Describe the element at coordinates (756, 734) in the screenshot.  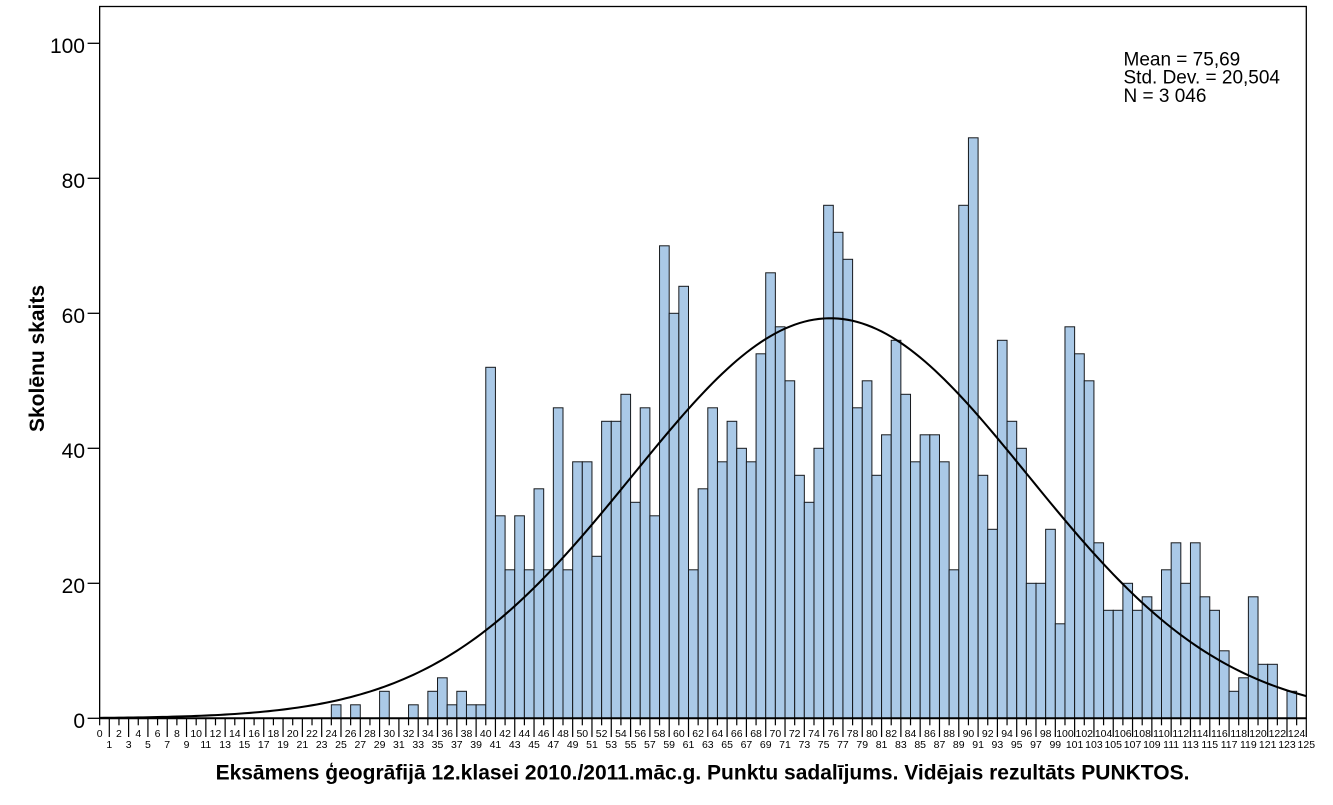
I see `svg-text: 68` at that location.